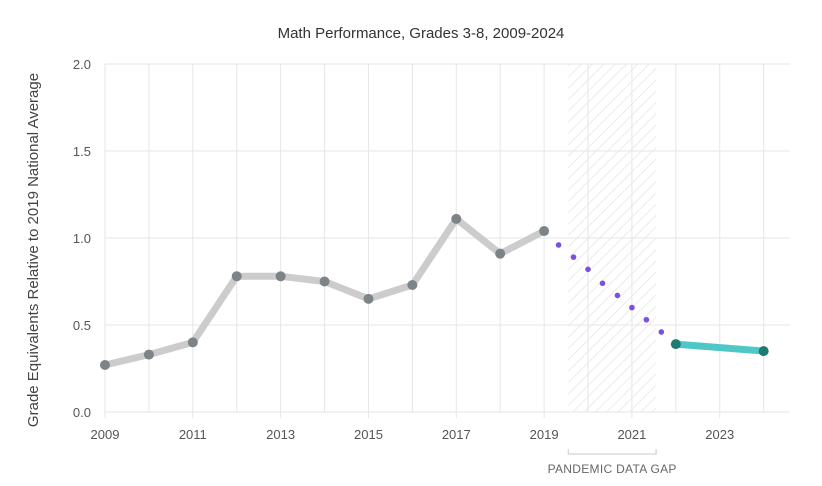 The width and height of the screenshot is (822, 486). I want to click on pandemic-gap-label: PANDEMIC DATA GAP, so click(612, 469).